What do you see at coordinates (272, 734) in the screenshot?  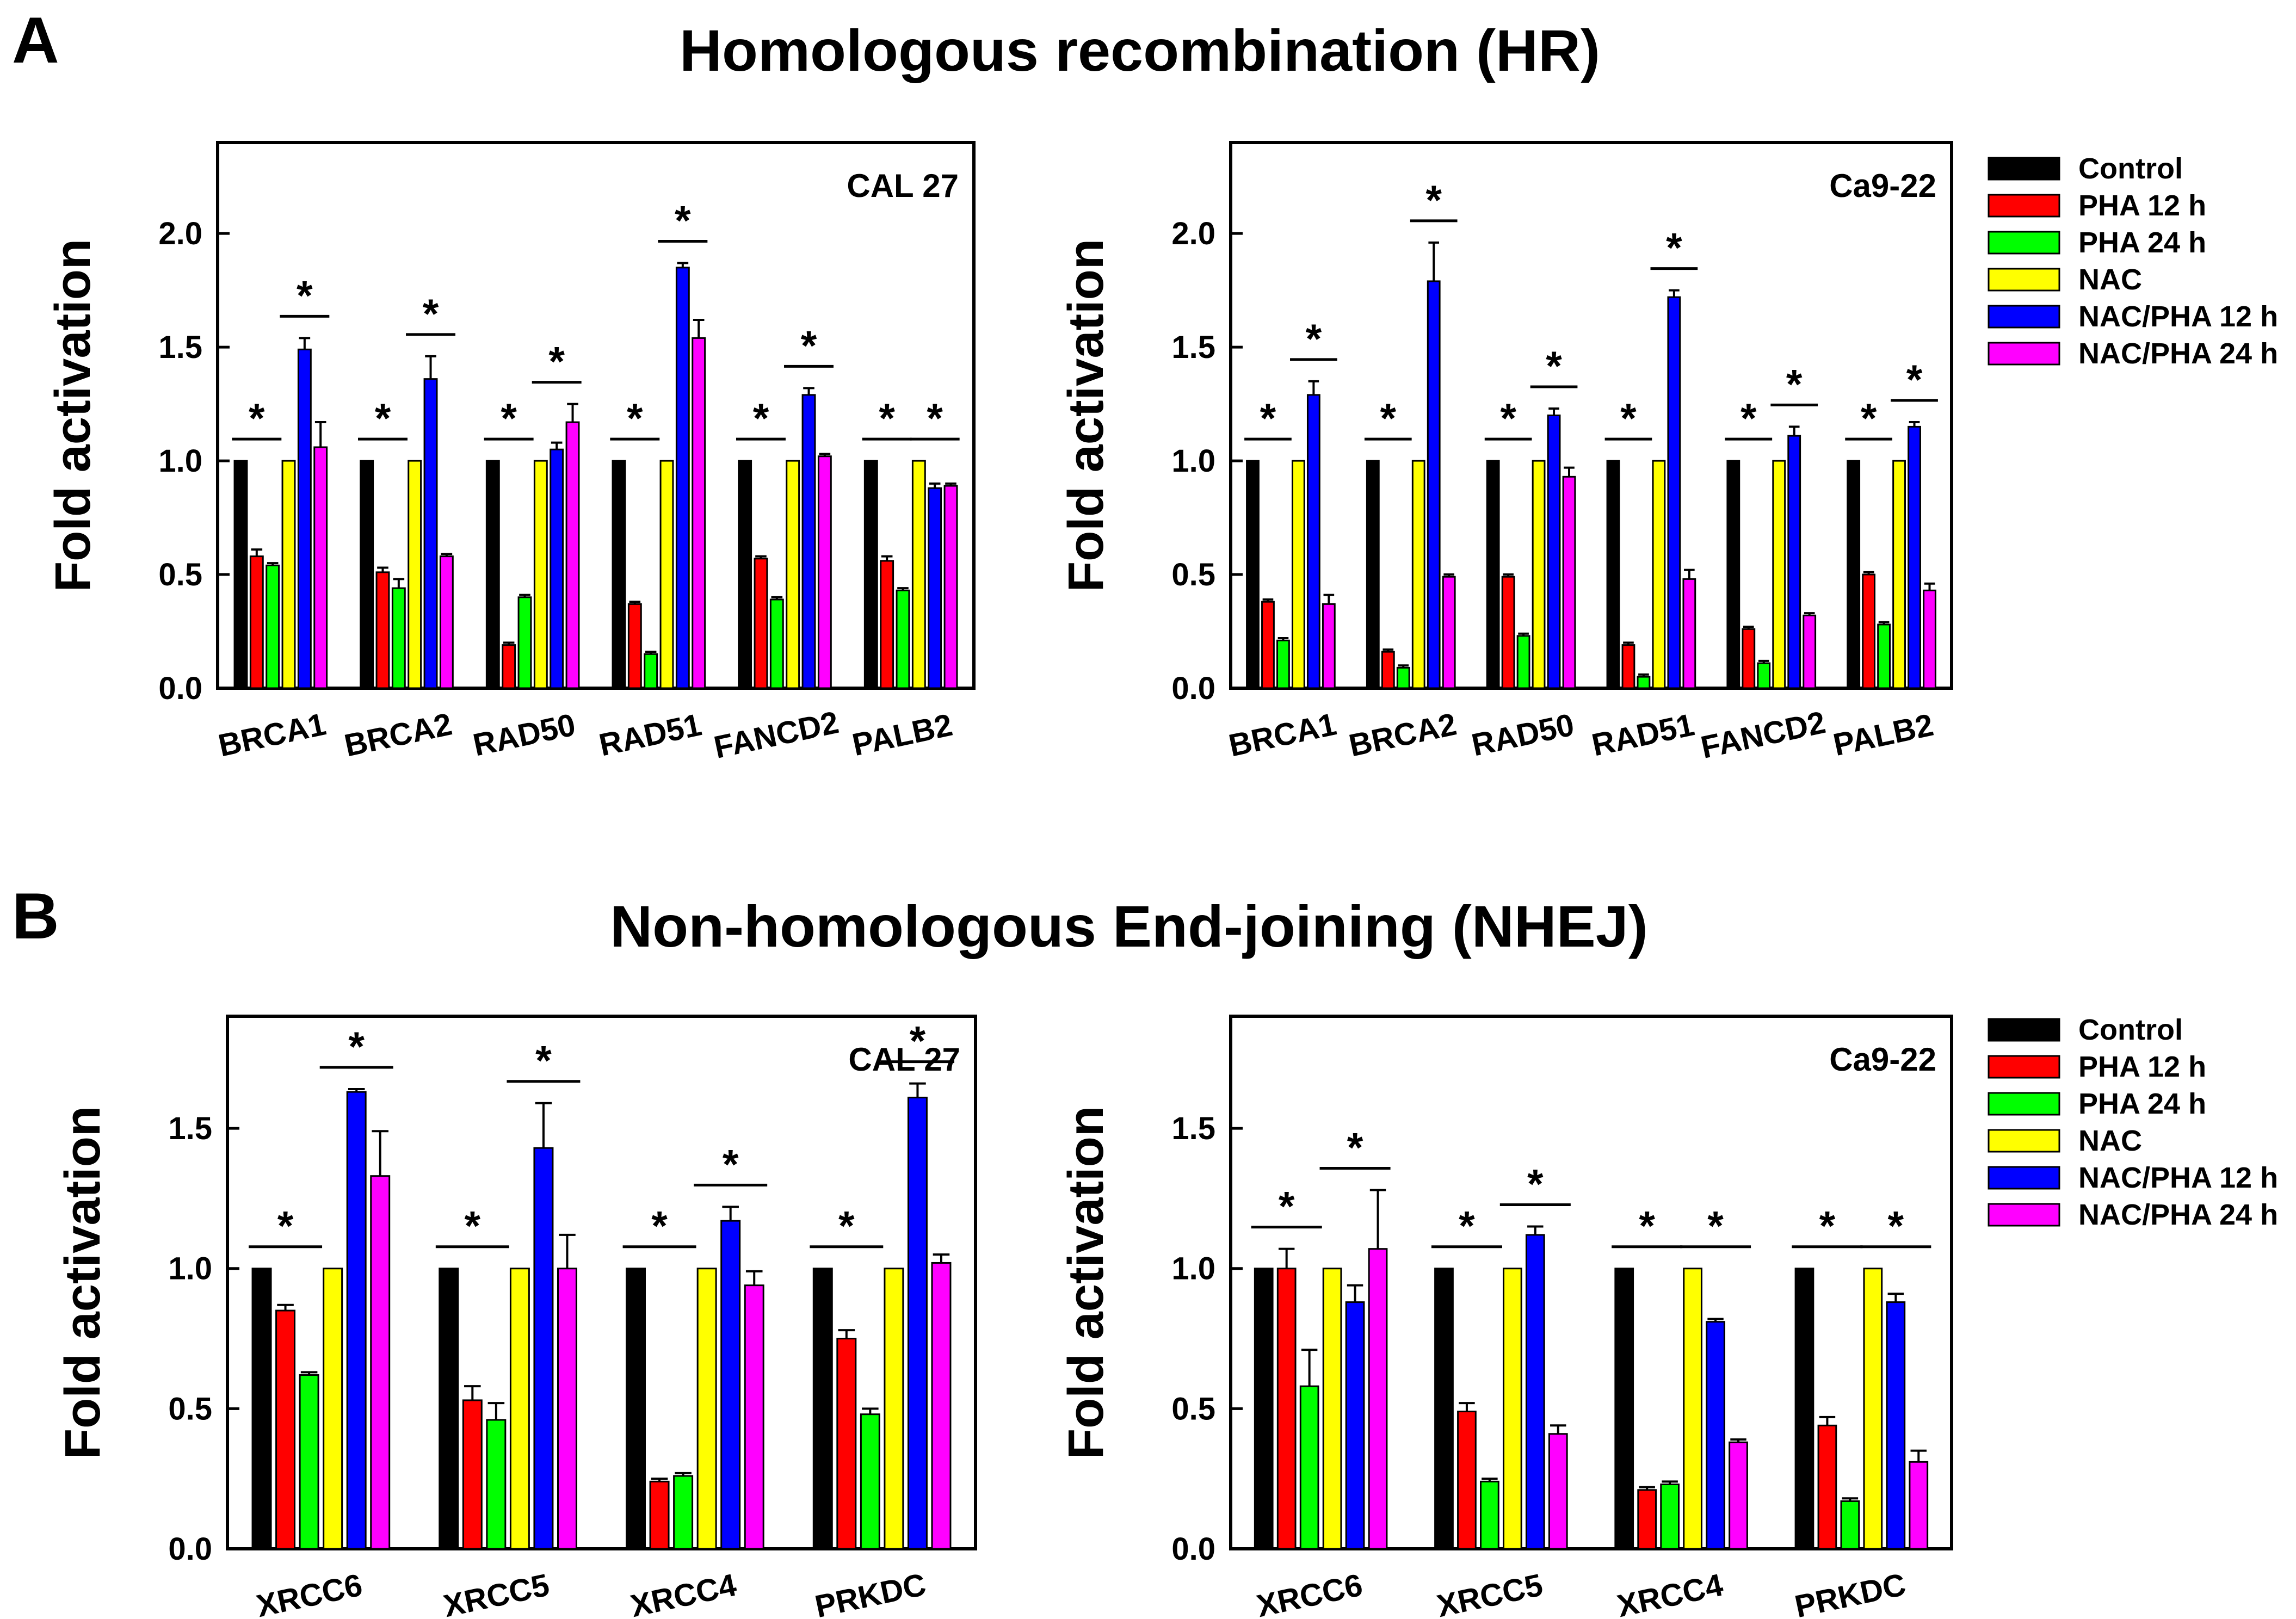 I see `category-label: BRCA1` at bounding box center [272, 734].